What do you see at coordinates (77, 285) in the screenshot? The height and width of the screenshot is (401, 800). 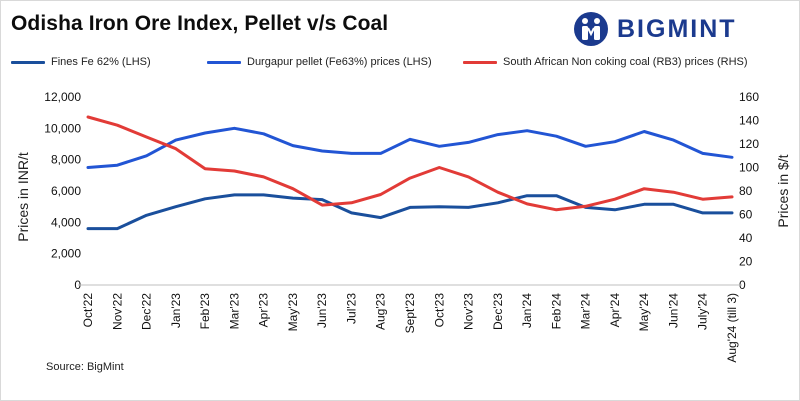 I see `y-tick-label: 0` at bounding box center [77, 285].